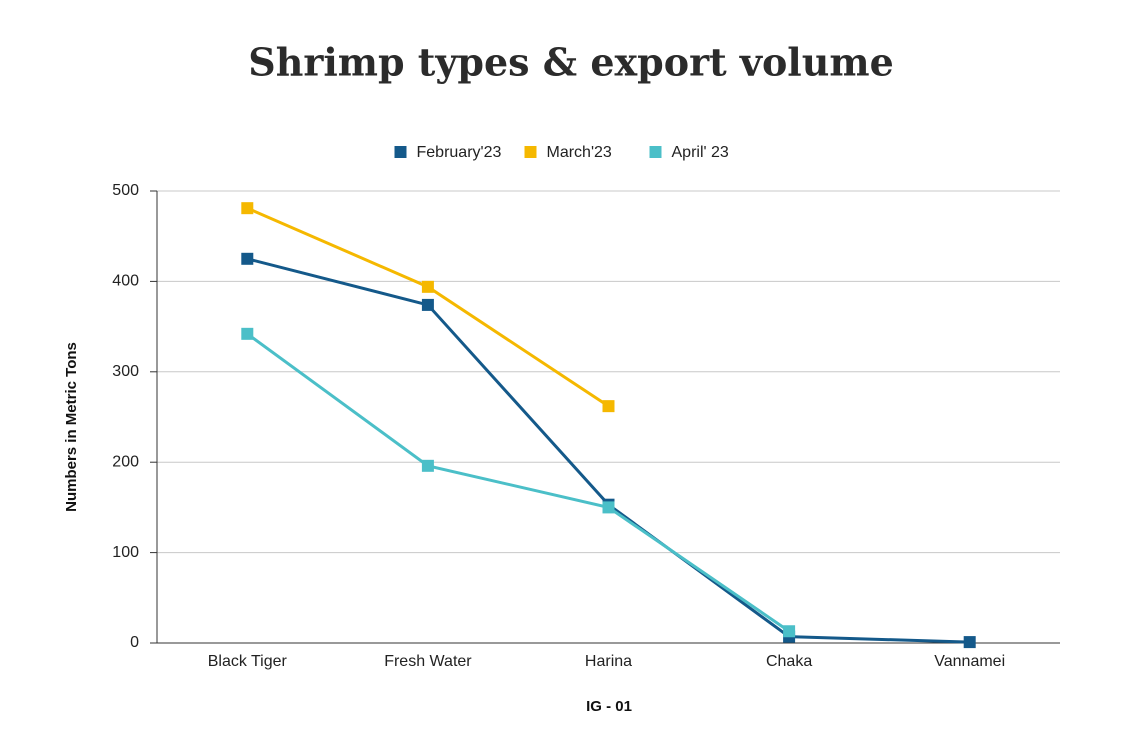 This screenshot has height=756, width=1143. Describe the element at coordinates (579, 152) in the screenshot. I see `legend-entry: March'23` at that location.